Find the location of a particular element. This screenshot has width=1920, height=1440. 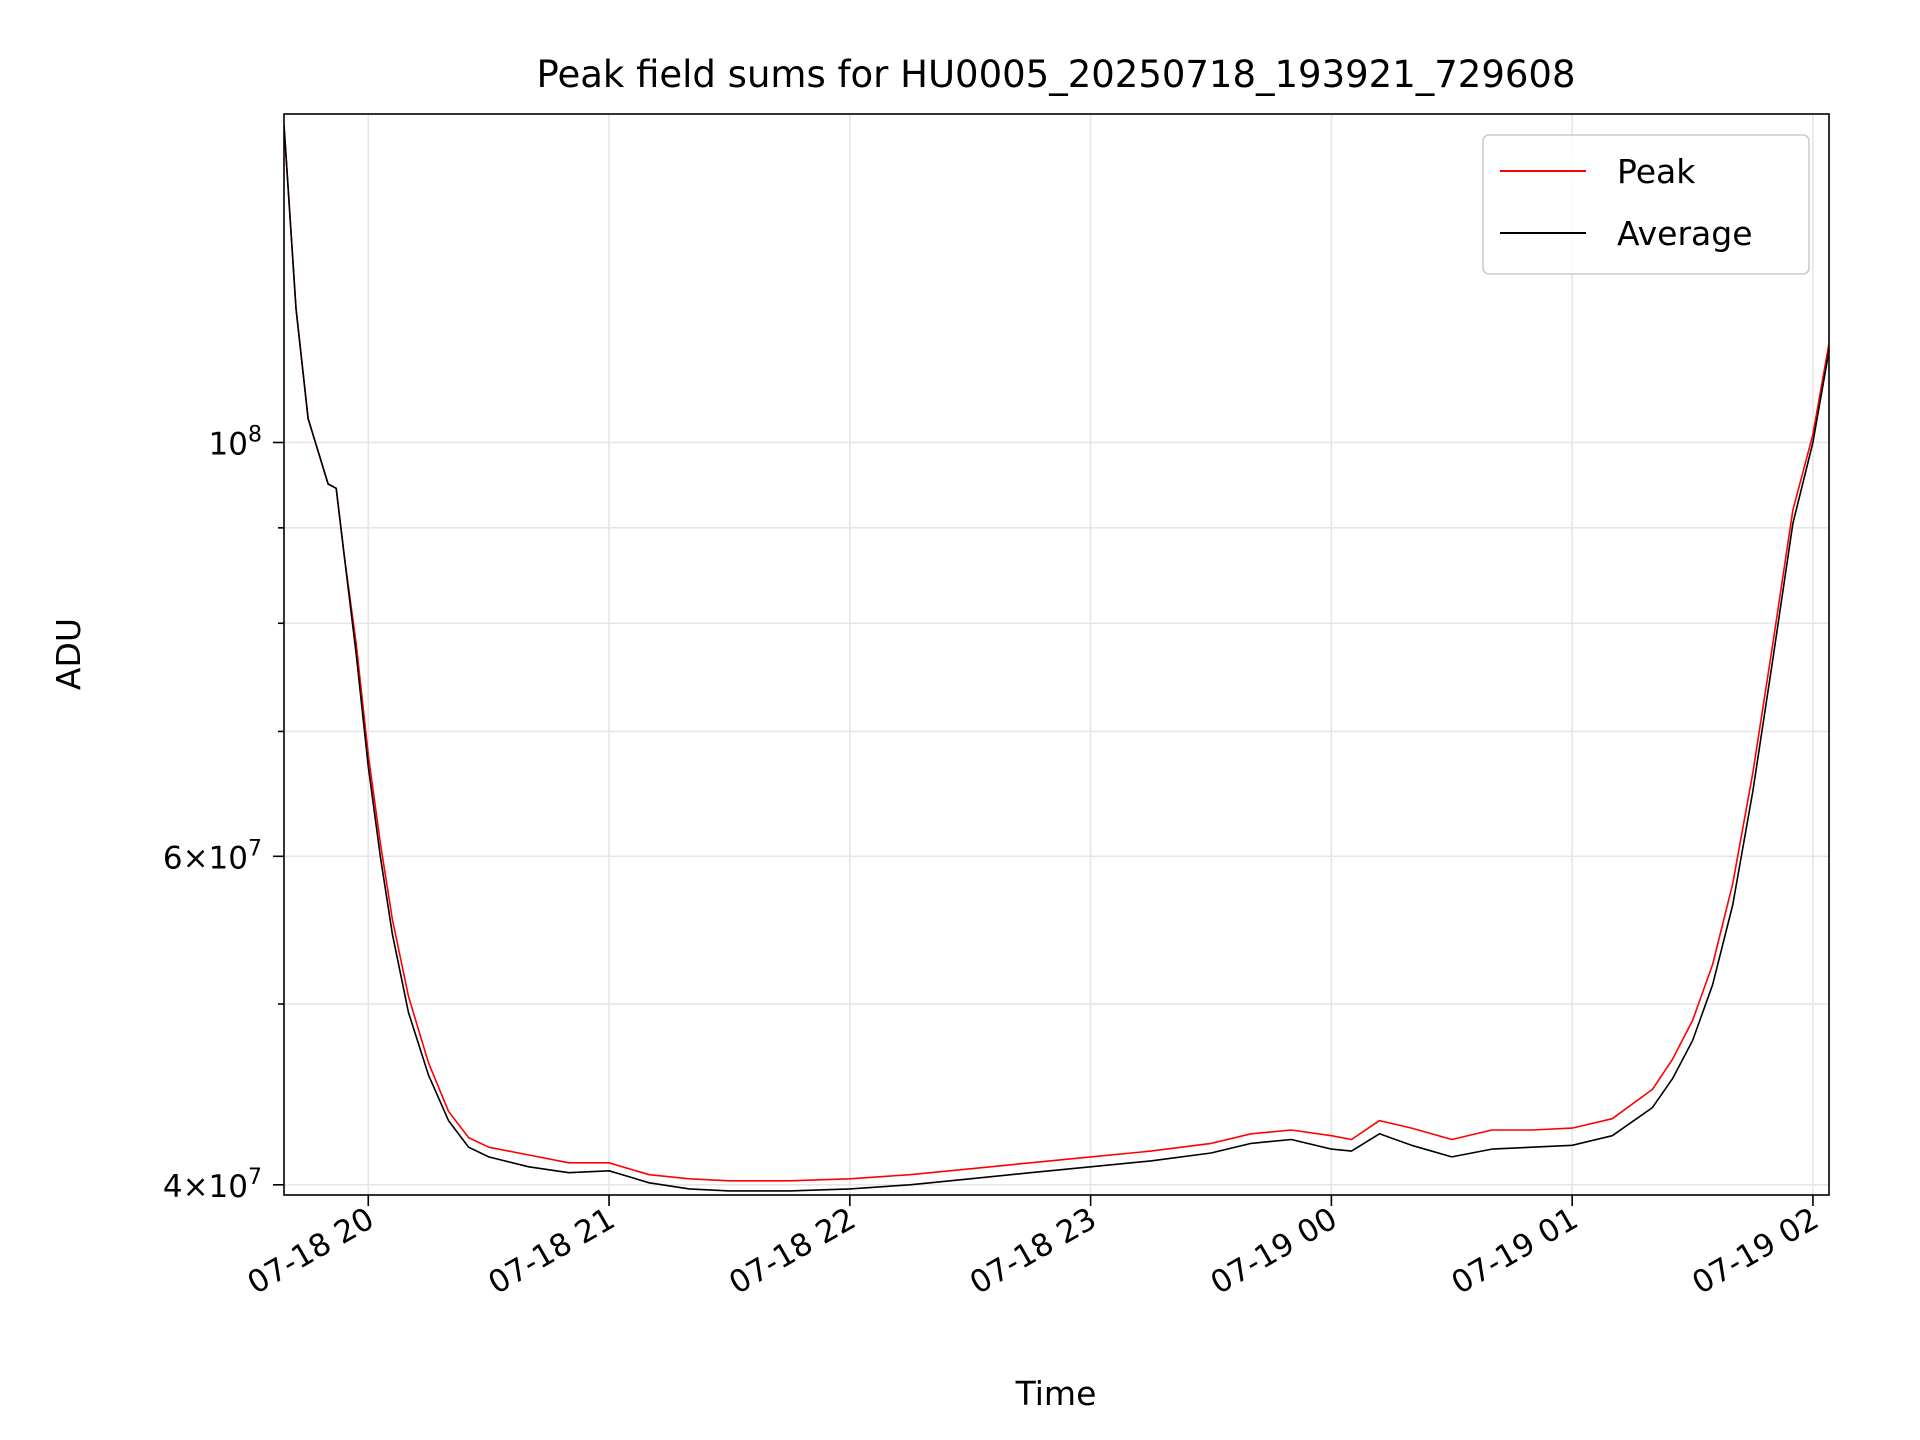

legend: Peak Average is located at coordinates (1646, 204).